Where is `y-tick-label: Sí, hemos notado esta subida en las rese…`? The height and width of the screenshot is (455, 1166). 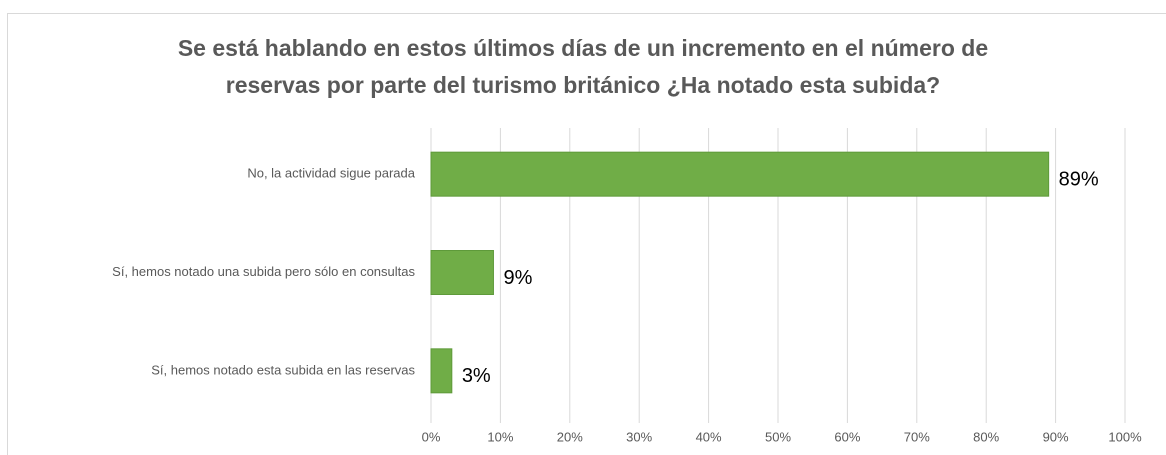 y-tick-label: Sí, hemos notado esta subida en las rese… is located at coordinates (283, 369).